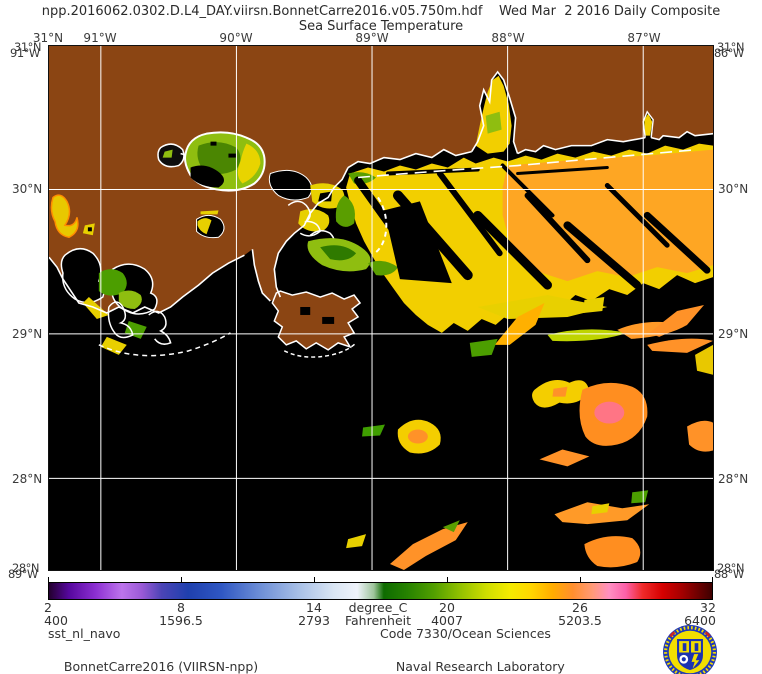 The image size is (762, 674). I want to click on colorbar, so click(380, 591).